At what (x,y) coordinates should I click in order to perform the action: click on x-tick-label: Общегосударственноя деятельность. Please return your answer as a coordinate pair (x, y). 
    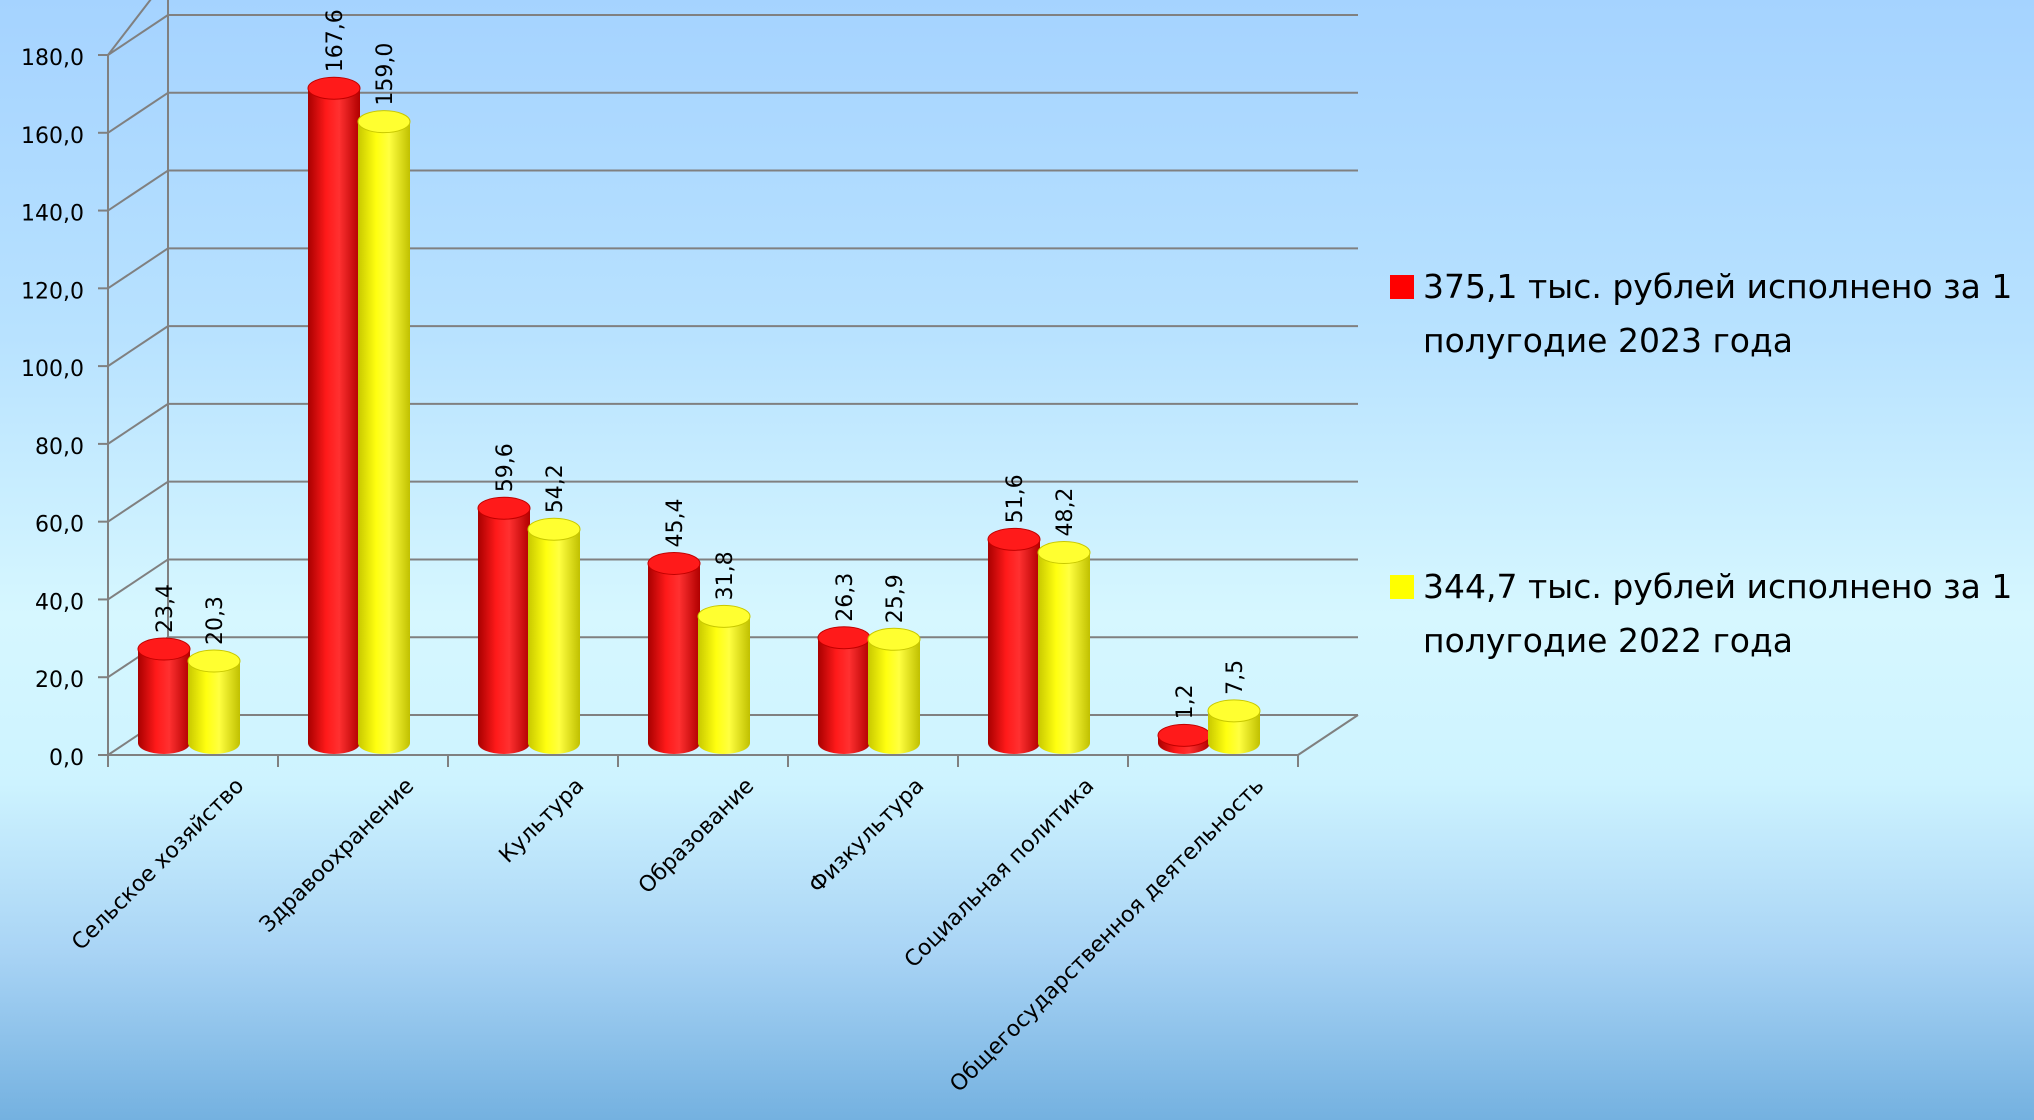
    Looking at the image, I should click on (1107, 936).